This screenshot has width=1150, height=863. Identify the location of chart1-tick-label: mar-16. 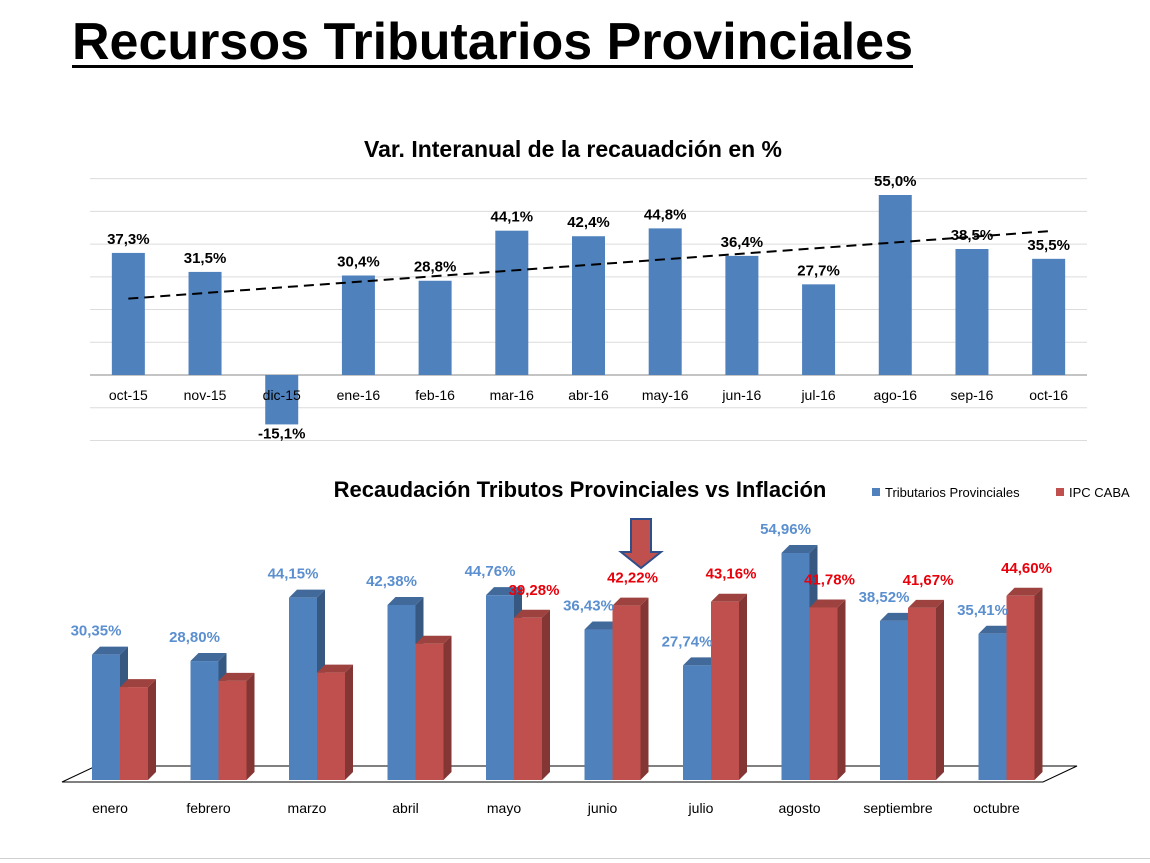
(512, 395).